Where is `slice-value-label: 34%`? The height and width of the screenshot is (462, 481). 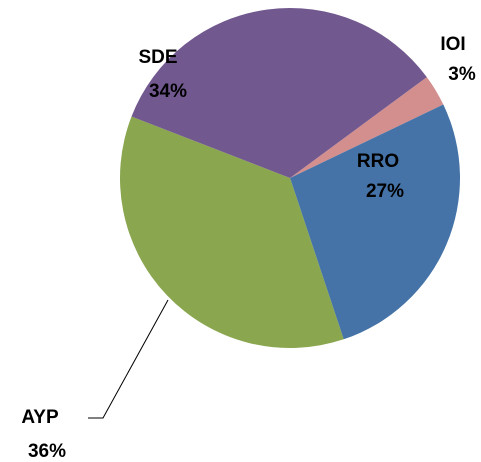
slice-value-label: 34% is located at coordinates (168, 91).